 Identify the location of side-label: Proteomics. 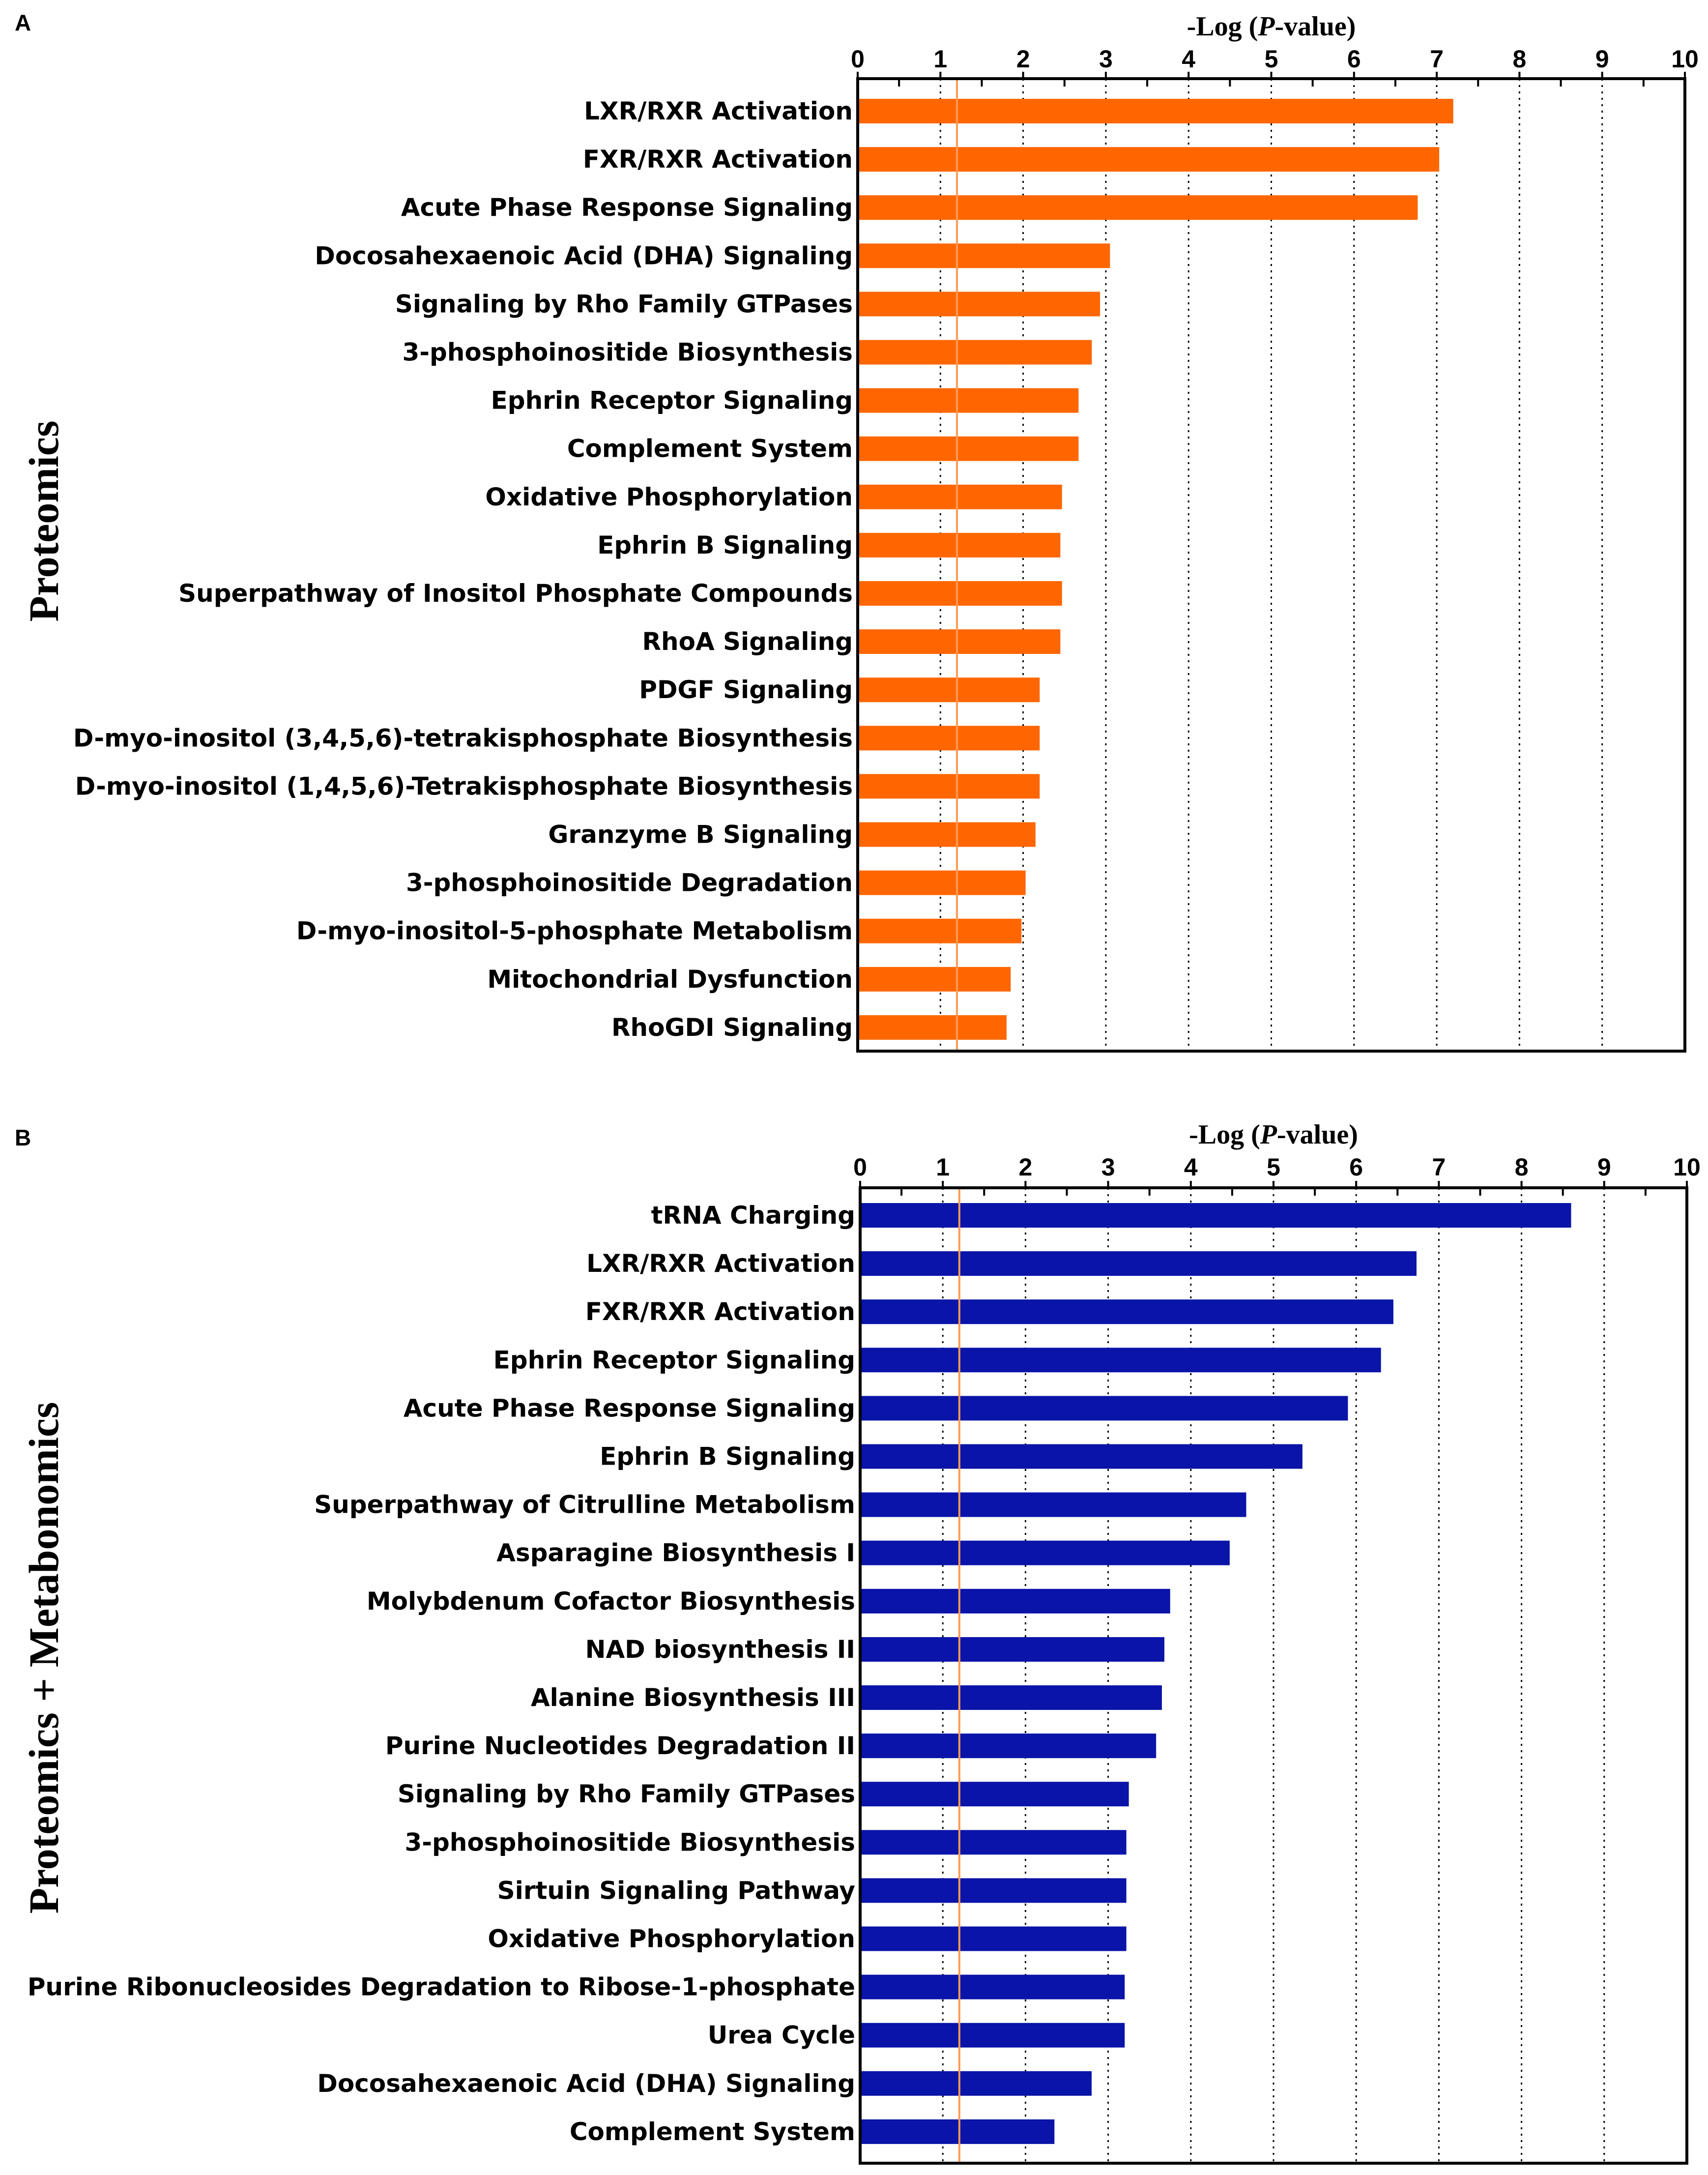
(43, 521).